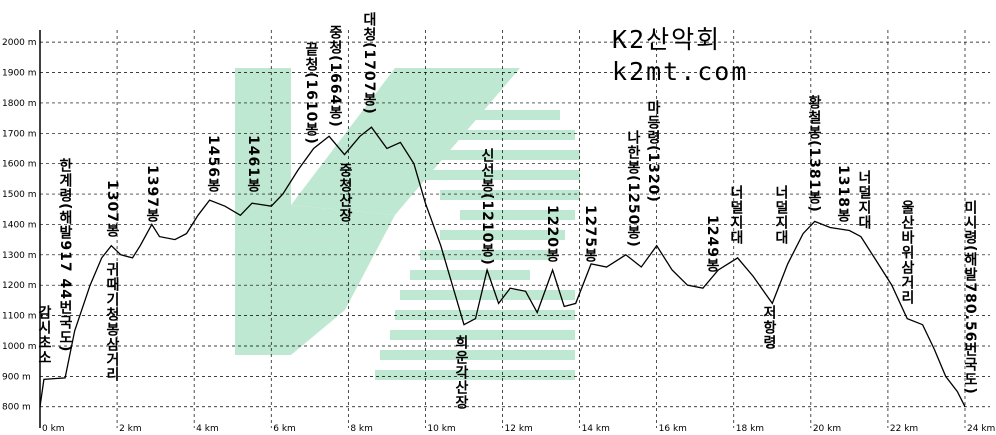 Image resolution: width=996 pixels, height=435 pixels. I want to click on y-tick-label: 900 m, so click(16, 377).